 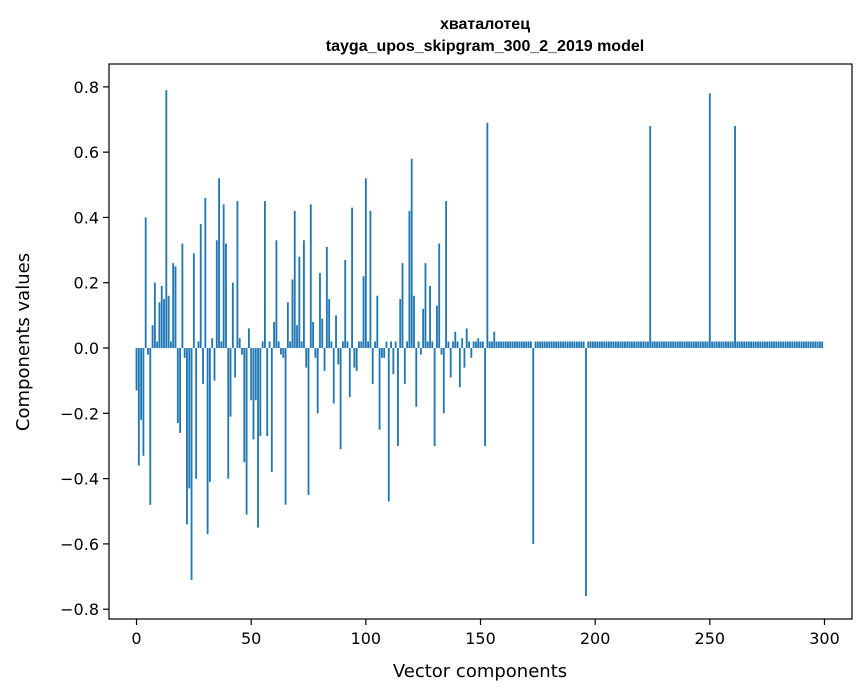 I want to click on chart-subtitle: tayga_upos_skipgram_300_2_2019 model, so click(x=485, y=46).